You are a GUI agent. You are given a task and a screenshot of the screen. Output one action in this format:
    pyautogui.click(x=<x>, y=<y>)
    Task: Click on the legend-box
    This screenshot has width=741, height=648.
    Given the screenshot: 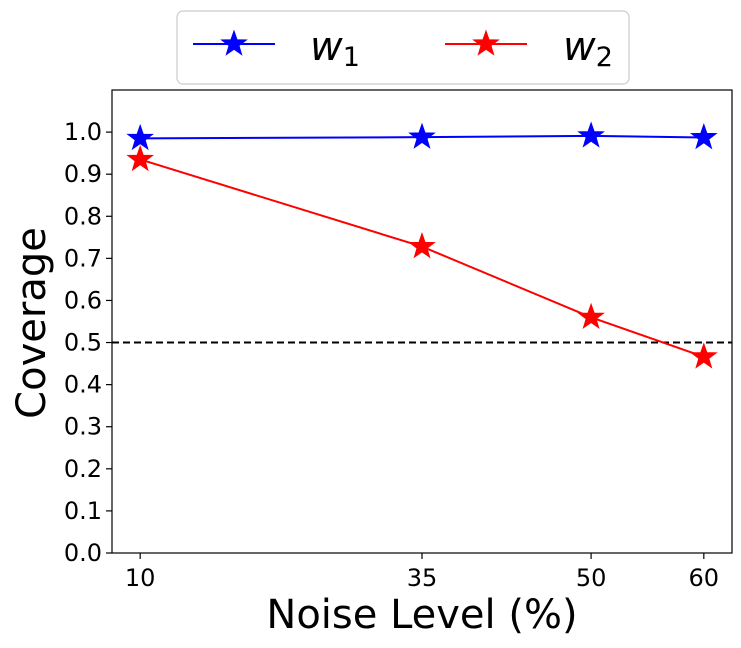 What is the action you would take?
    pyautogui.click(x=403, y=47)
    